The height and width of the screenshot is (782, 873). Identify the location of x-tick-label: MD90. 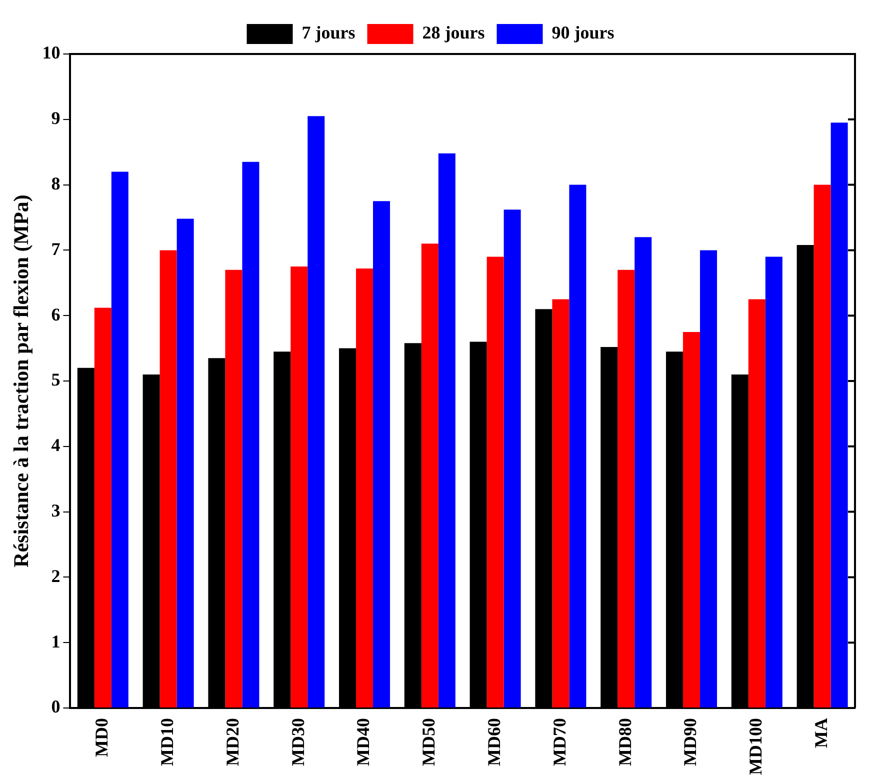
(690, 742).